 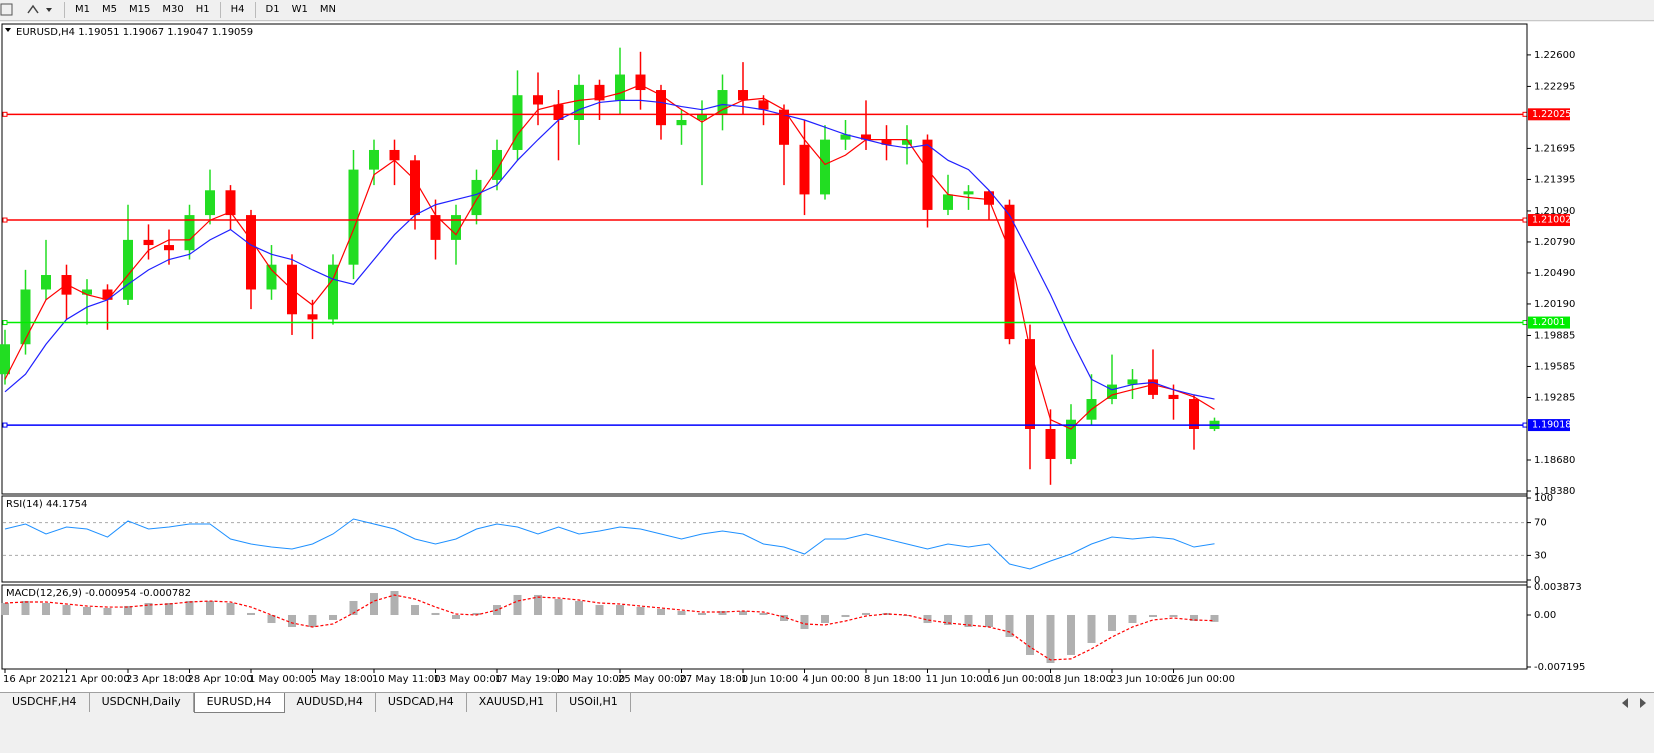 I want to click on panel-title: RSI(14) 44.1754, so click(x=46, y=504).